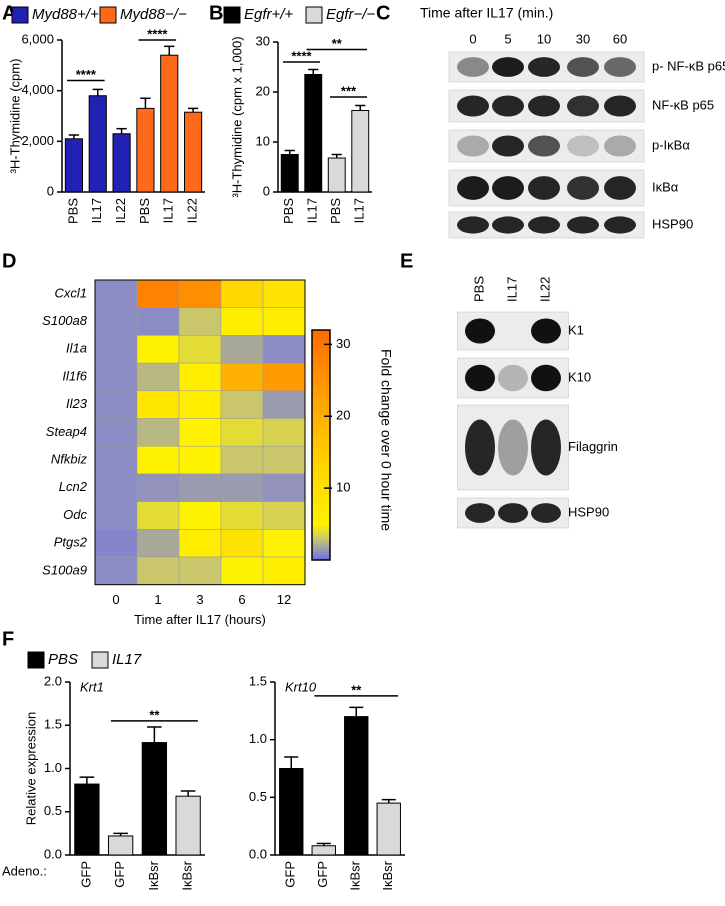 This screenshot has height=906, width=725. What do you see at coordinates (37, 89) in the screenshot?
I see `y-tick-label: 4,000` at bounding box center [37, 89].